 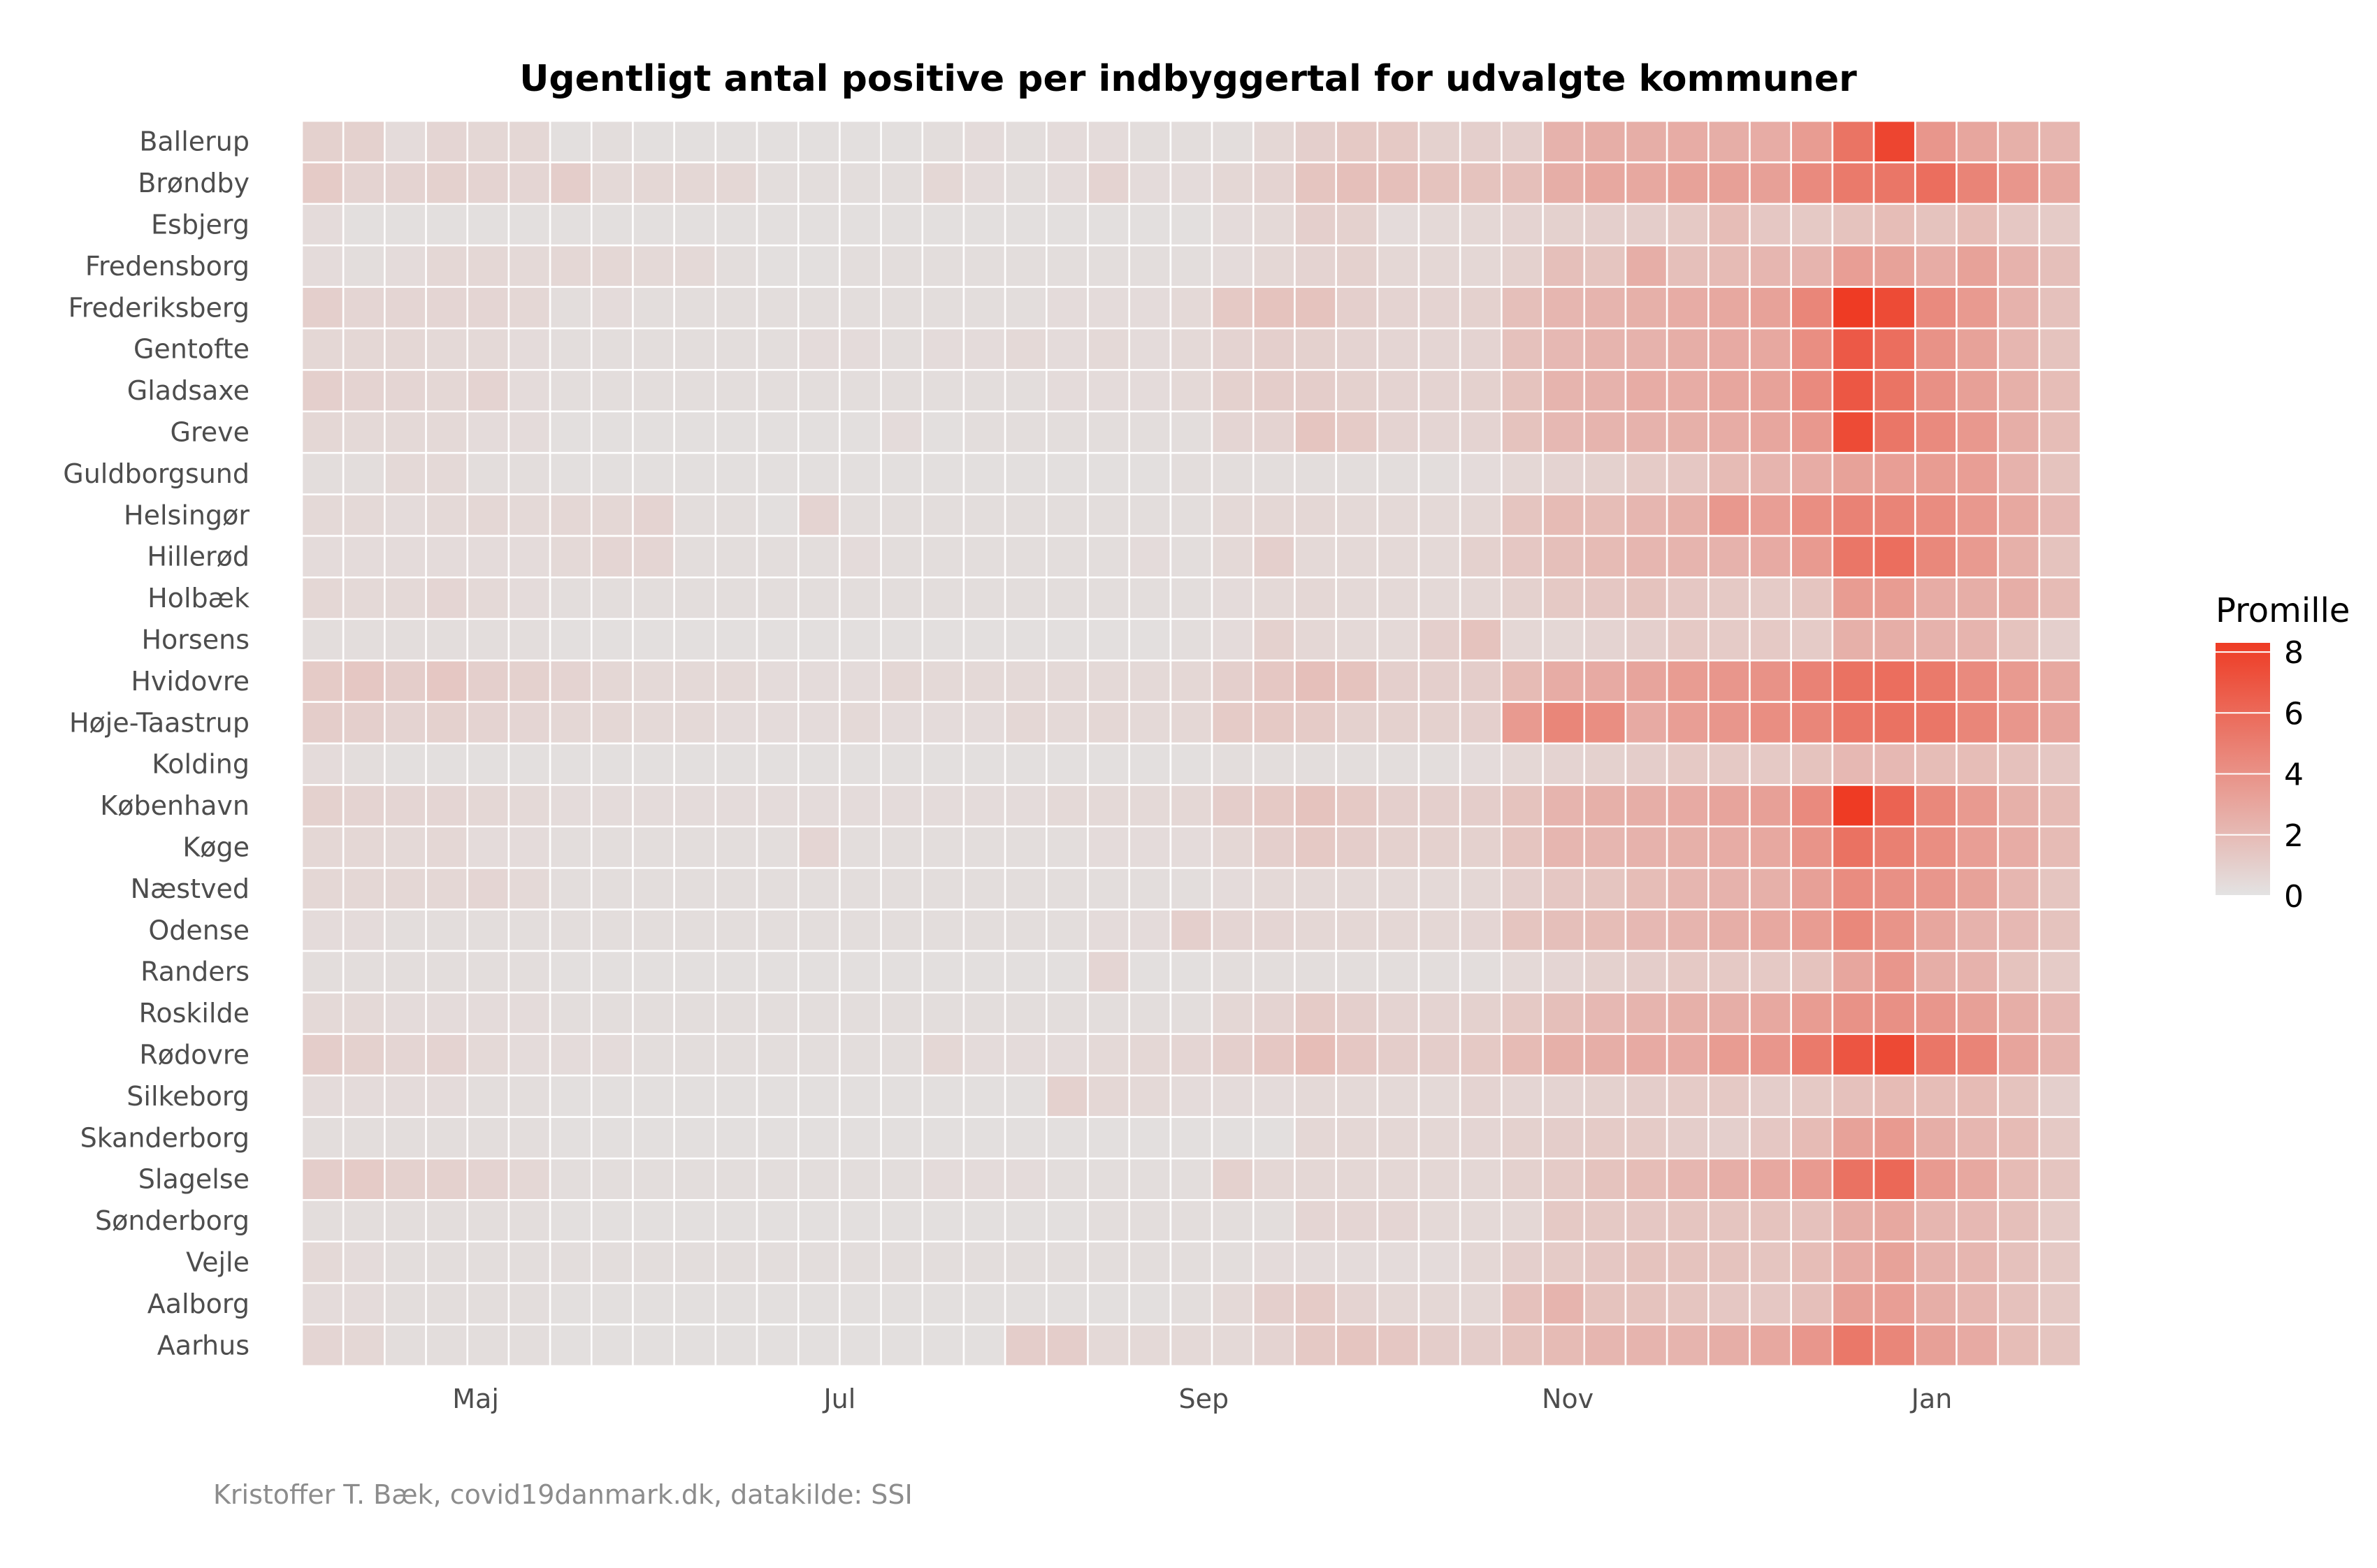 What do you see at coordinates (194, 1055) in the screenshot?
I see `y-tick-label: Rødovre` at bounding box center [194, 1055].